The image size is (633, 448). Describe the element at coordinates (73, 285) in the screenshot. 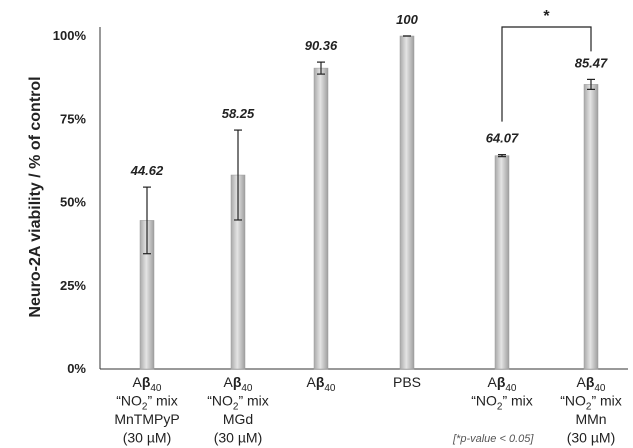

I see `y-tick-label: 25%` at that location.